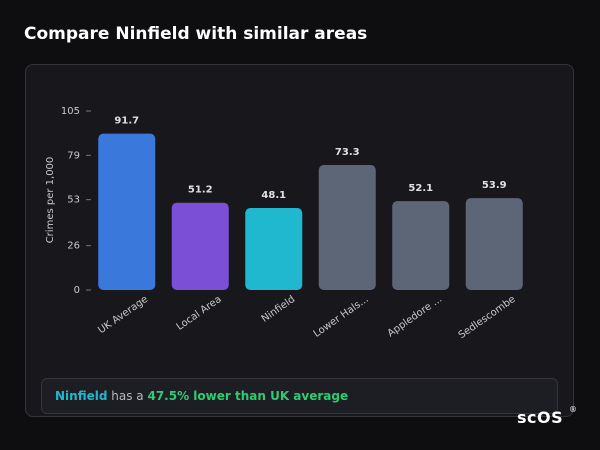  I want to click on y-tick-label: 79, so click(73, 155).